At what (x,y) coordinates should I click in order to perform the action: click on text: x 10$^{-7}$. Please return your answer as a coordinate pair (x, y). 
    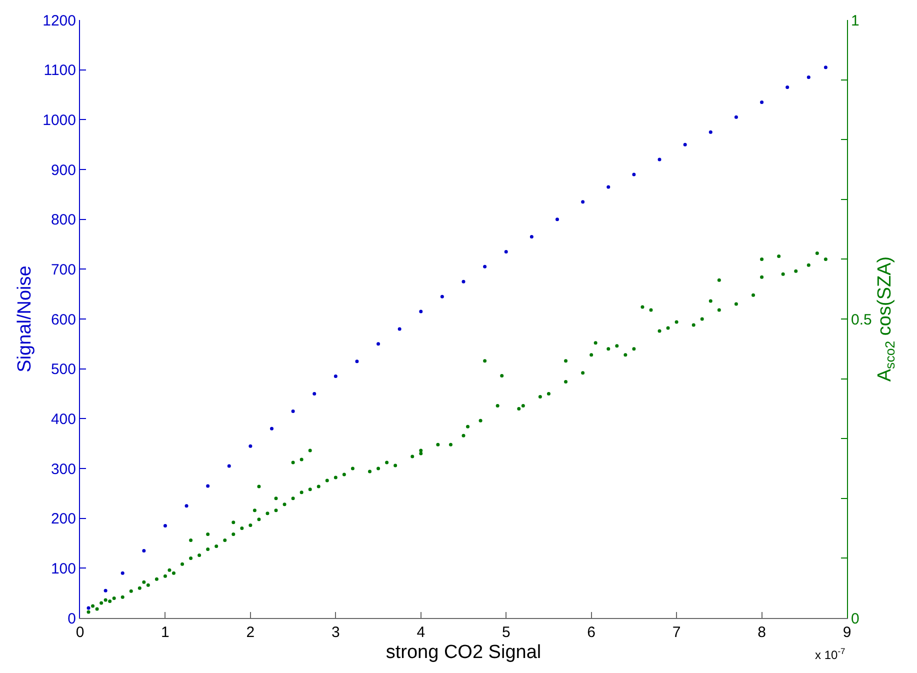
    Looking at the image, I should click on (830, 654).